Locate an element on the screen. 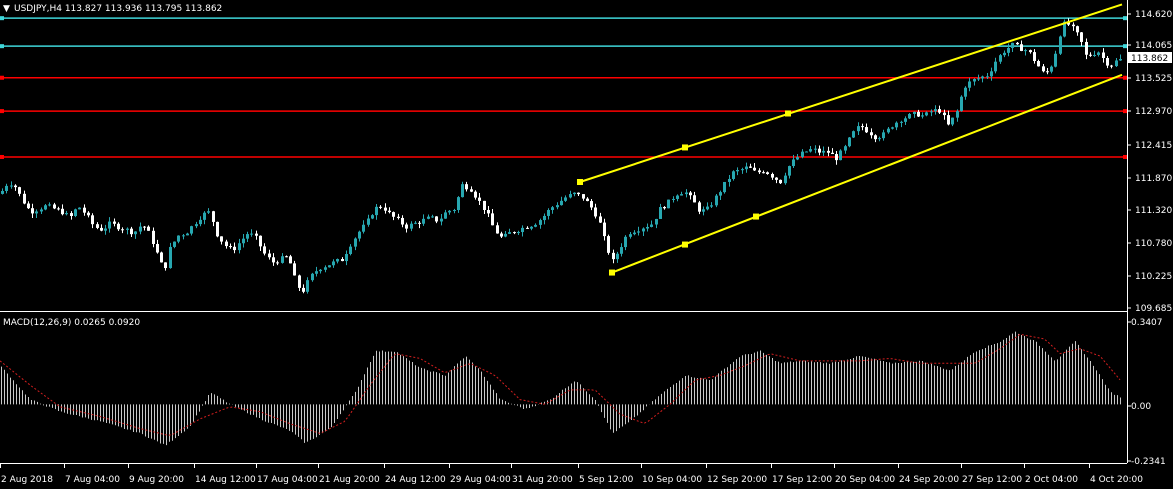  time-tick-label: 24 Sep 20:00 is located at coordinates (929, 480).